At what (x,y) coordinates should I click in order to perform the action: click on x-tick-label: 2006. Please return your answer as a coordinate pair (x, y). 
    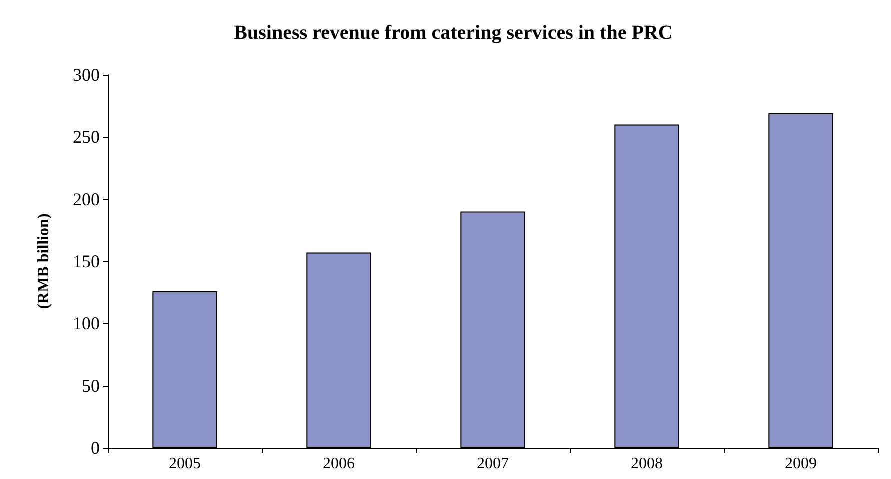
    Looking at the image, I should click on (339, 464).